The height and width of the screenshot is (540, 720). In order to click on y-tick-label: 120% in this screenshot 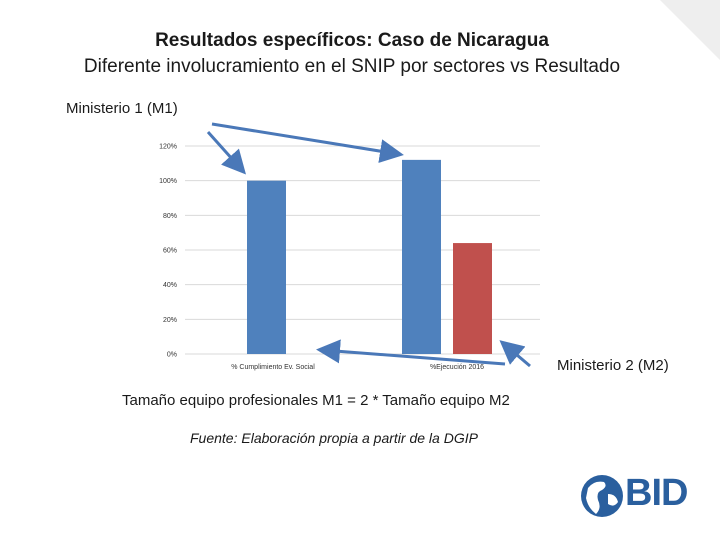, I will do `click(168, 147)`.